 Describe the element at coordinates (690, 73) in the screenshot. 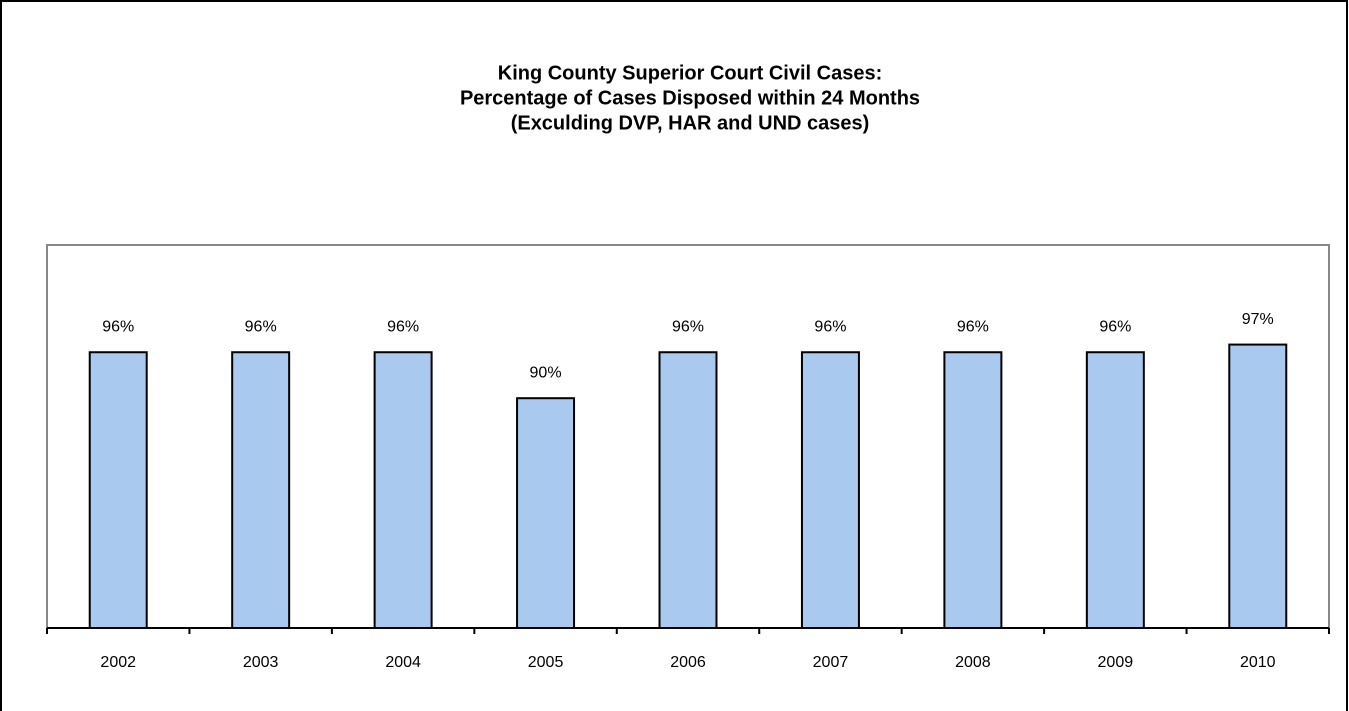

I see `chart-title: King County Superior Court Civil Cases:` at that location.